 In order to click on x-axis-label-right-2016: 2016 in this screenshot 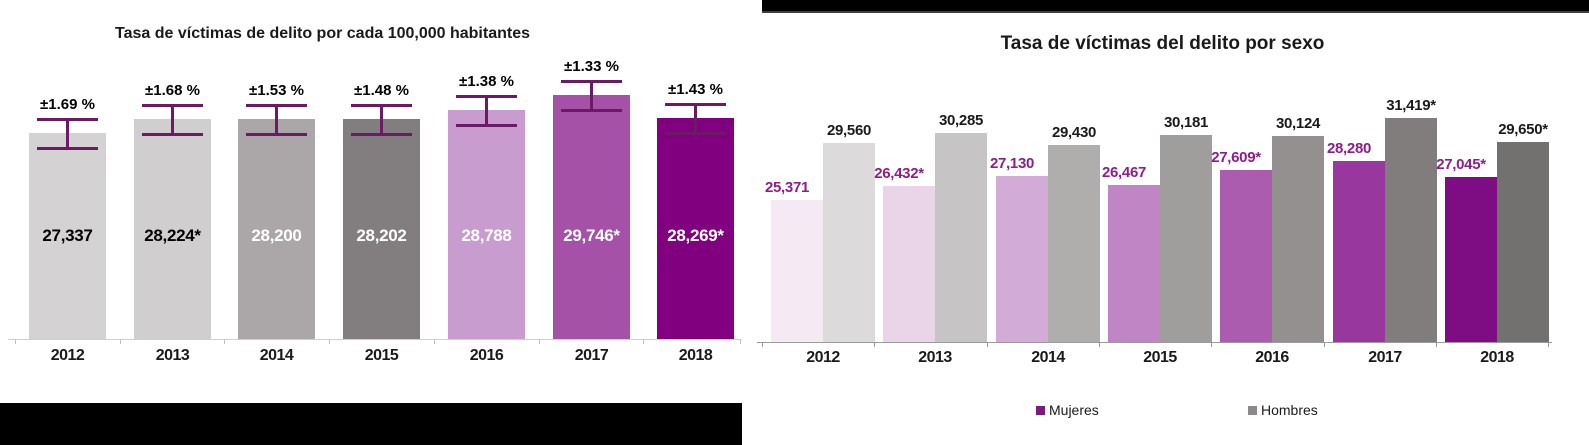, I will do `click(1272, 357)`.